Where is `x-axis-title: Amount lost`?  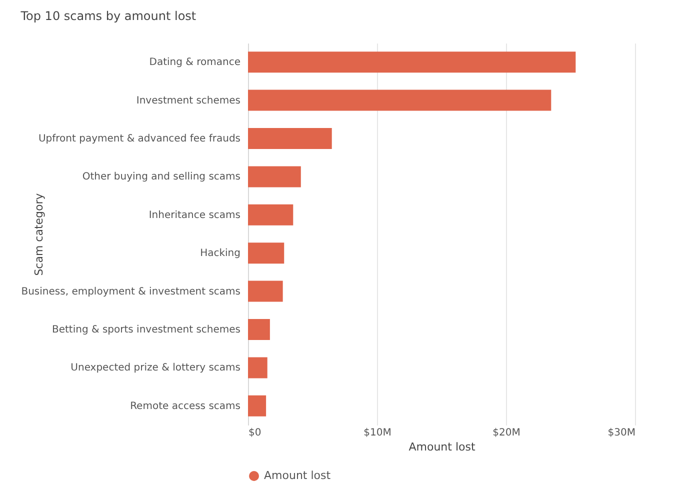 x-axis-title: Amount lost is located at coordinates (442, 447).